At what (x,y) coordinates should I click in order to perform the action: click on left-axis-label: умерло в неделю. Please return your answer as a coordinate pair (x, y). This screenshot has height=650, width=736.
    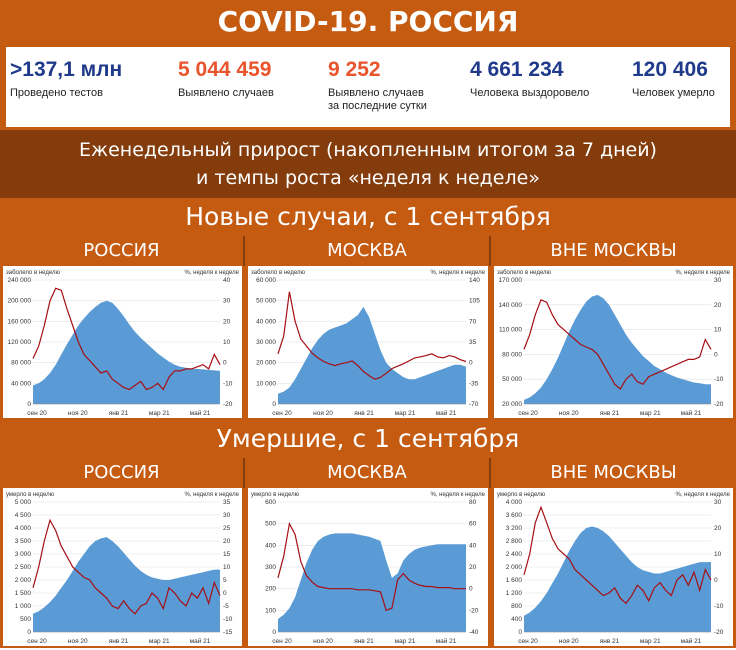
    Looking at the image, I should click on (30, 495).